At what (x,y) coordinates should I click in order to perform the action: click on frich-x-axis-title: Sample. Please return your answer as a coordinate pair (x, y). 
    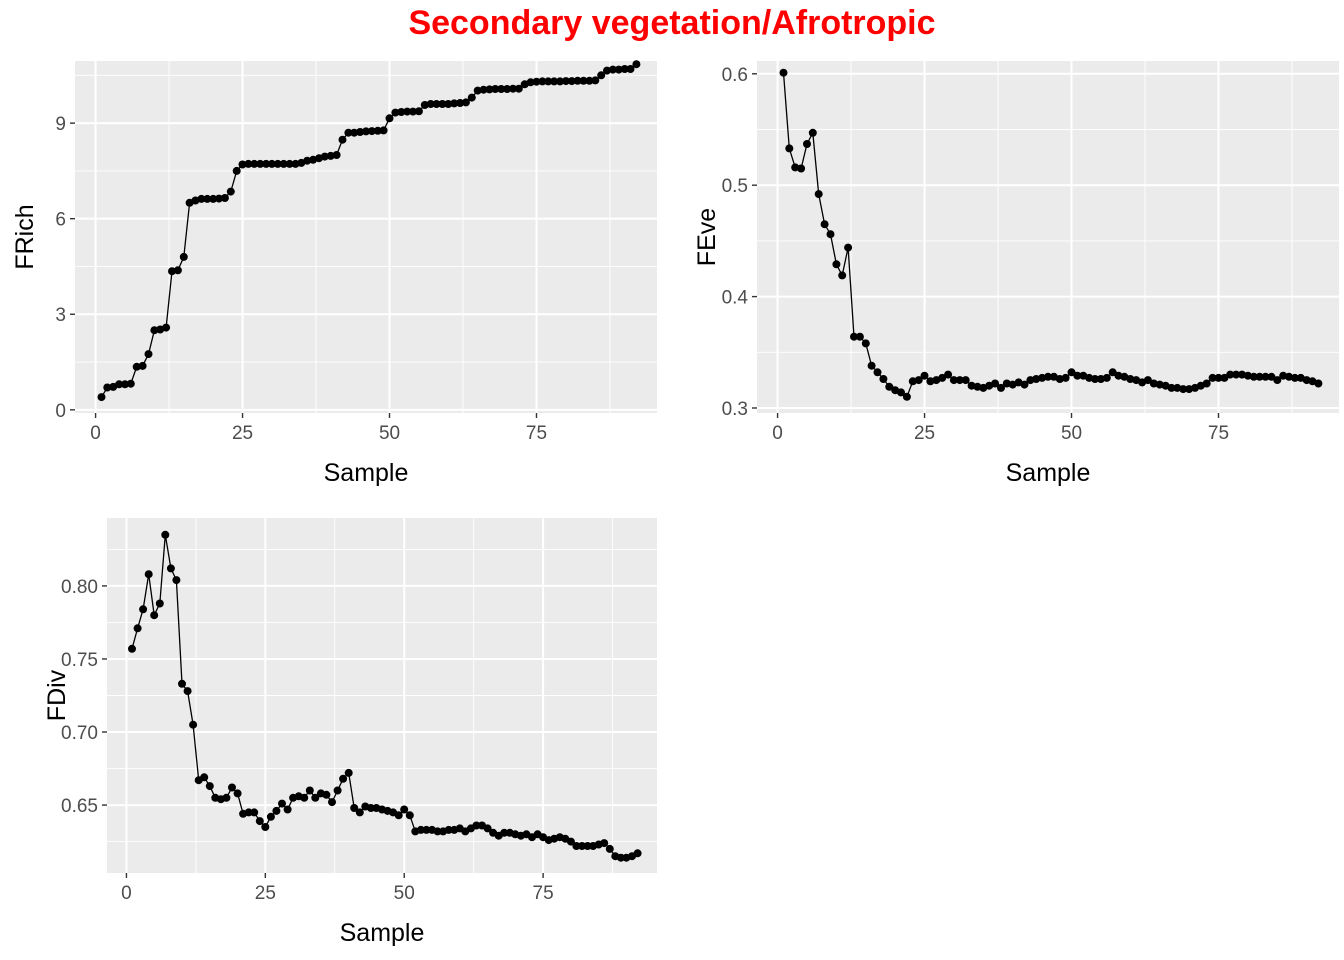
    Looking at the image, I should click on (366, 473).